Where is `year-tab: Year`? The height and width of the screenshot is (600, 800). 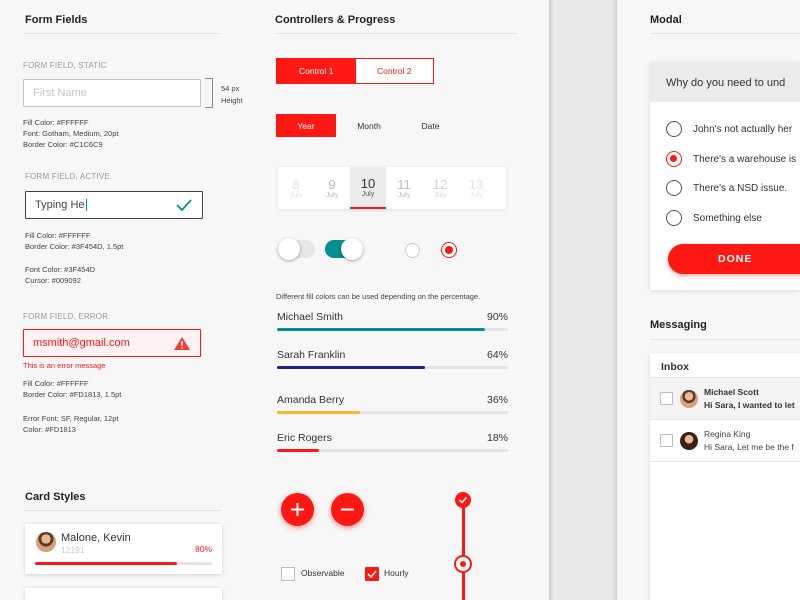
year-tab: Year is located at coordinates (306, 125).